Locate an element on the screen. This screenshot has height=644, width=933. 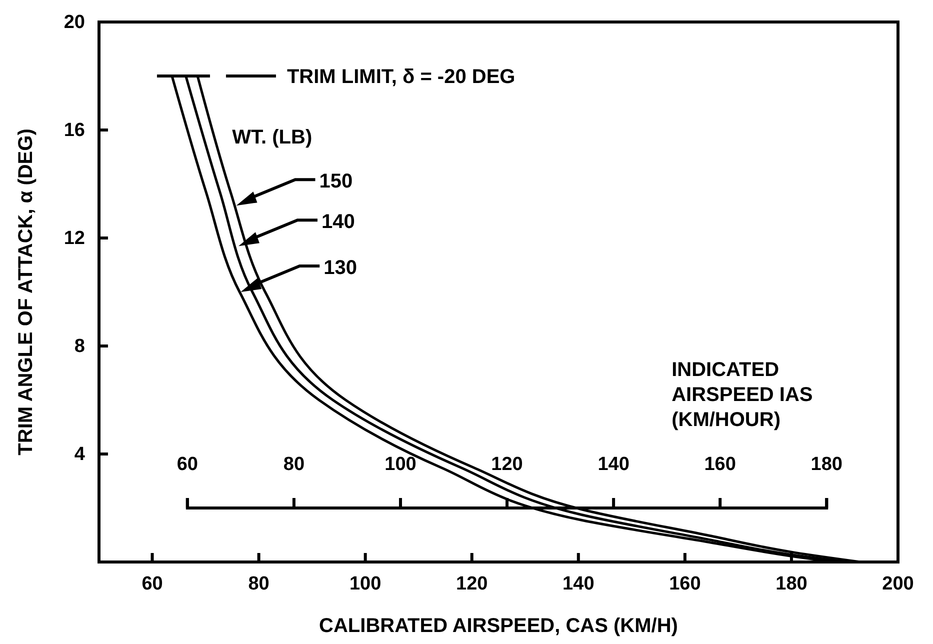
x2-axis-title: INDICATED AIRSPEED IAS (KM/HOUR) is located at coordinates (742, 395).